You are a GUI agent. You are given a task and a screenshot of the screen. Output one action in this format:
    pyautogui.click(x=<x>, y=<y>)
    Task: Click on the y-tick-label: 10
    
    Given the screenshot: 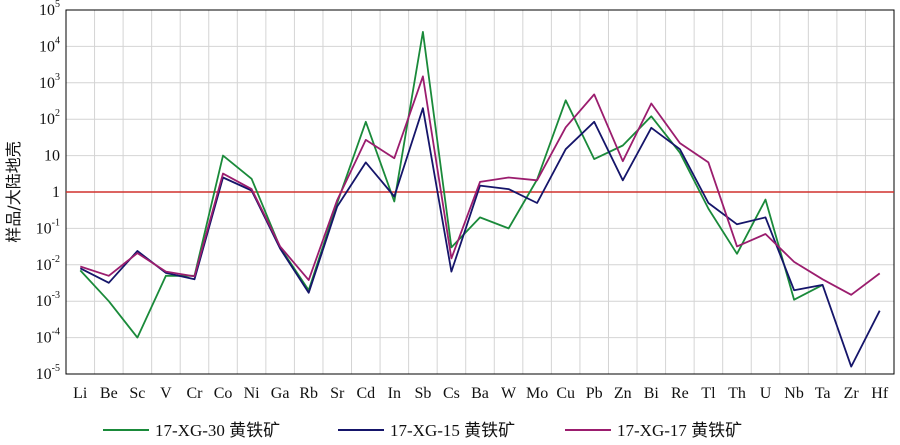 What is the action you would take?
    pyautogui.click(x=52, y=156)
    